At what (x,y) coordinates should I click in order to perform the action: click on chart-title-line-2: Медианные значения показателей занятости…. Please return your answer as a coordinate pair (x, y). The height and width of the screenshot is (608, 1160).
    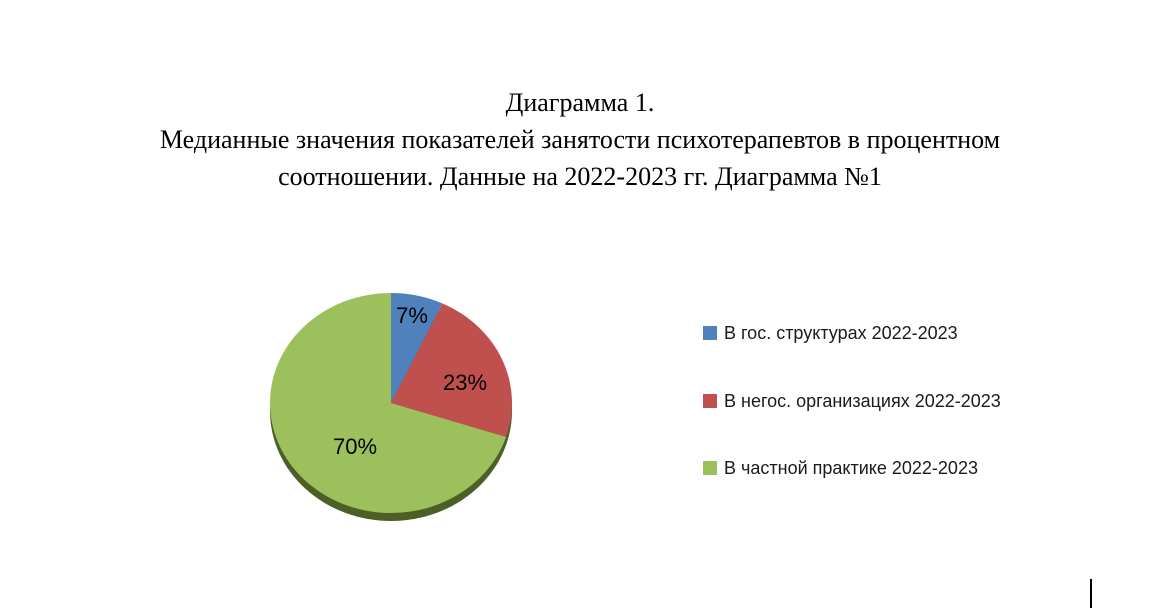
    Looking at the image, I should click on (580, 139).